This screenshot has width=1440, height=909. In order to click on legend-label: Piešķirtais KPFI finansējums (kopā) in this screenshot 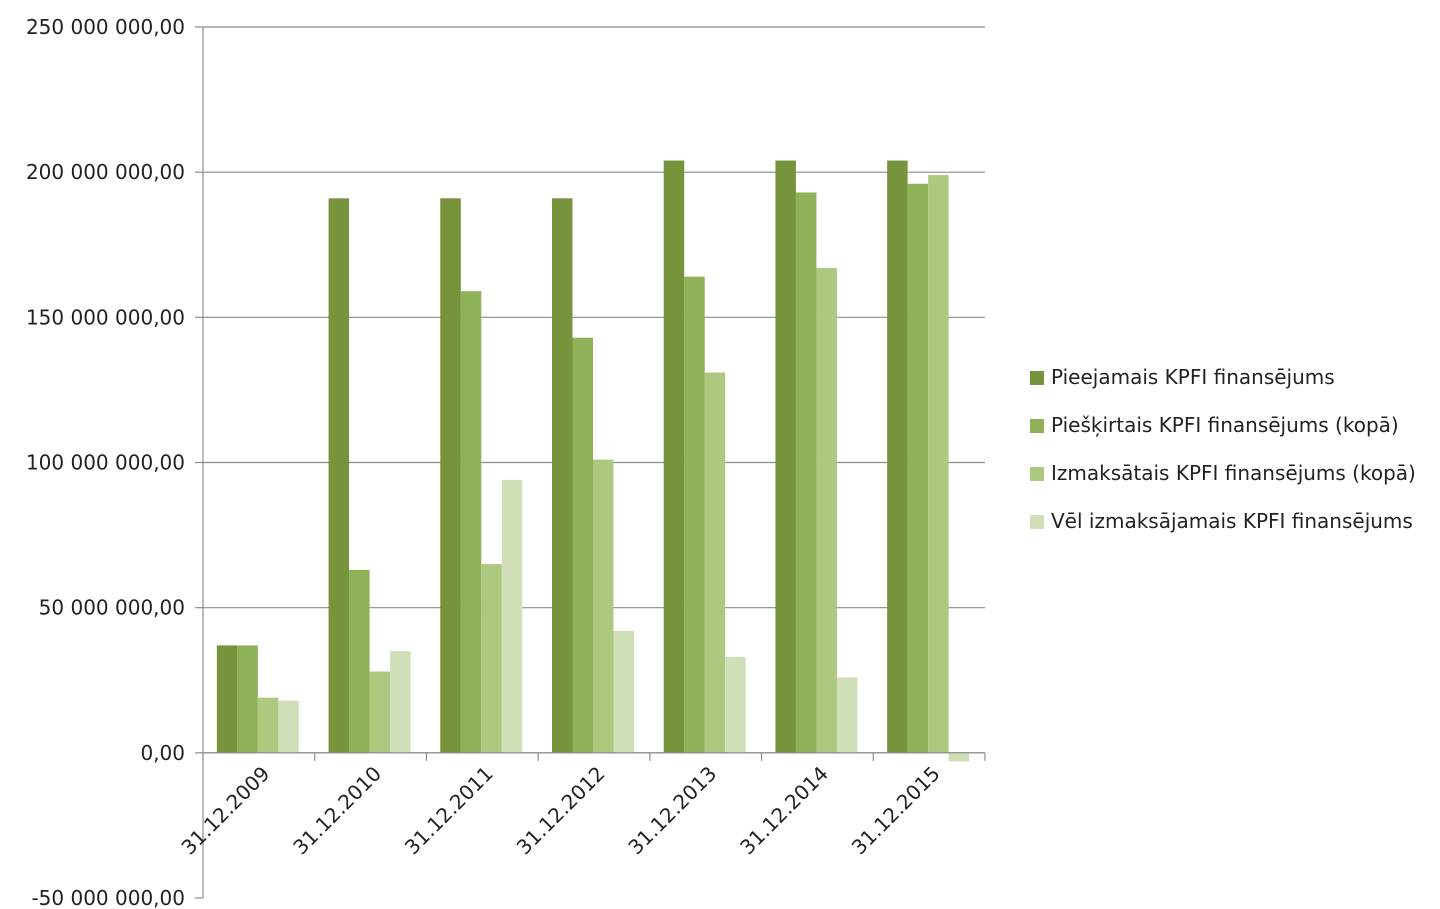, I will do `click(1225, 425)`.